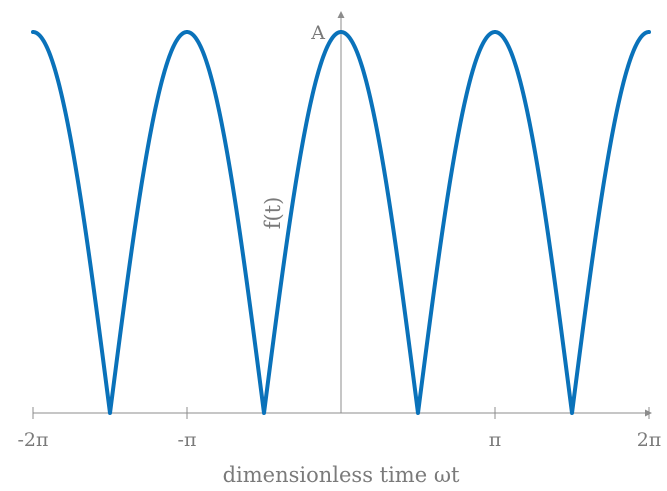  I want to click on x-tick-label-3: 2π, so click(649, 440).